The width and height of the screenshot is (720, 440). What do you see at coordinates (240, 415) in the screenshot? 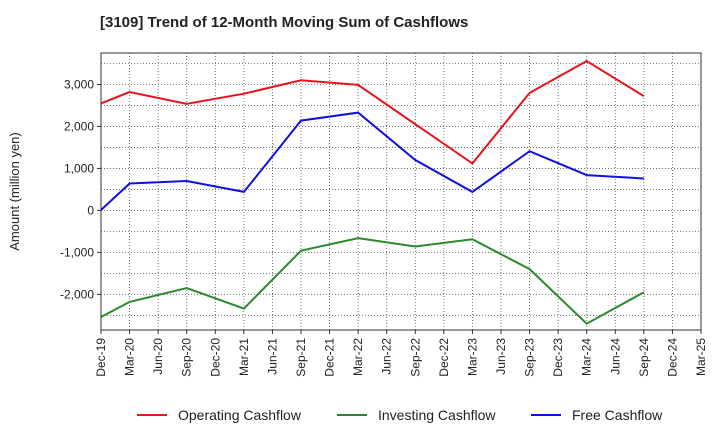
I see `legend-label: Operating Cashflow` at bounding box center [240, 415].